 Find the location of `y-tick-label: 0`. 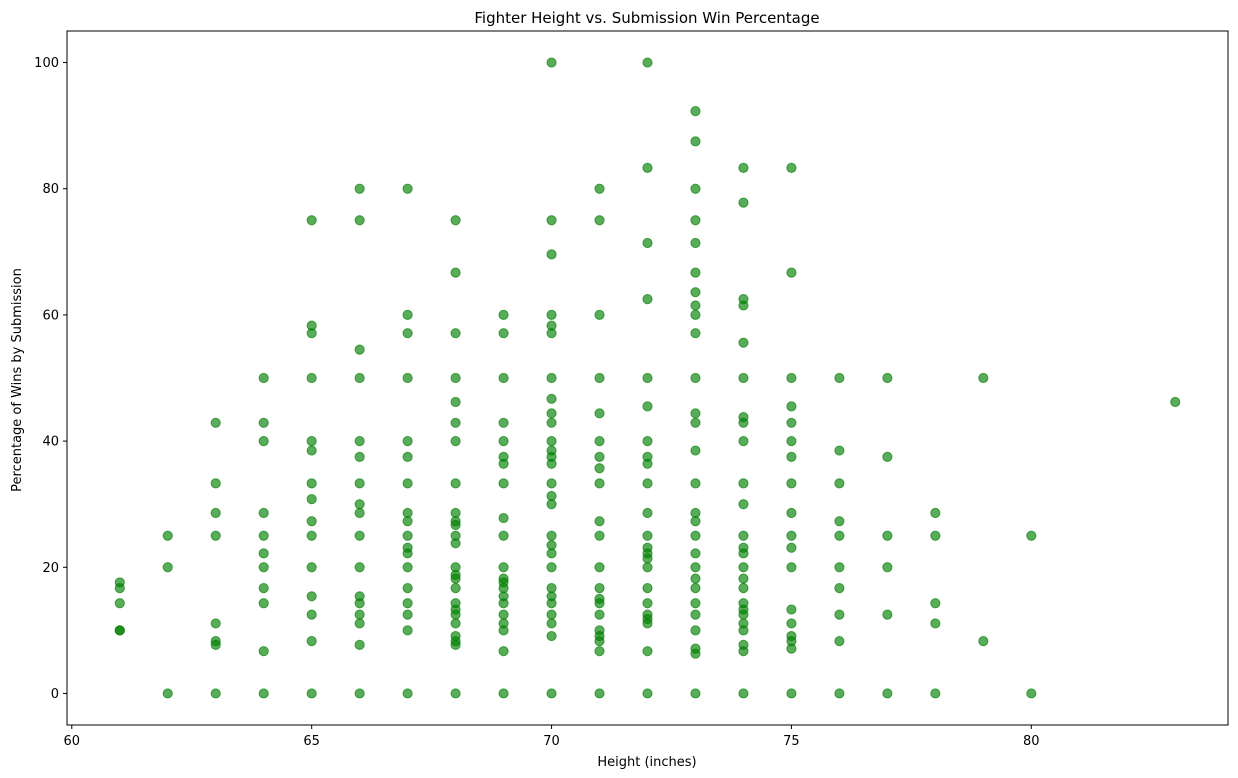

y-tick-label: 0 is located at coordinates (55, 694).